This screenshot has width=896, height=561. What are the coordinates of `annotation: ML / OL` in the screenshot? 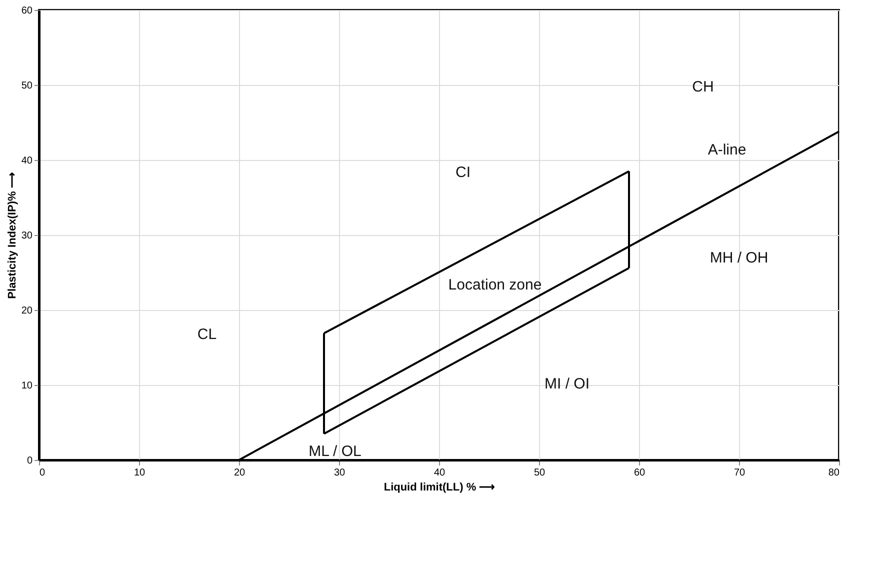 It's located at (335, 451).